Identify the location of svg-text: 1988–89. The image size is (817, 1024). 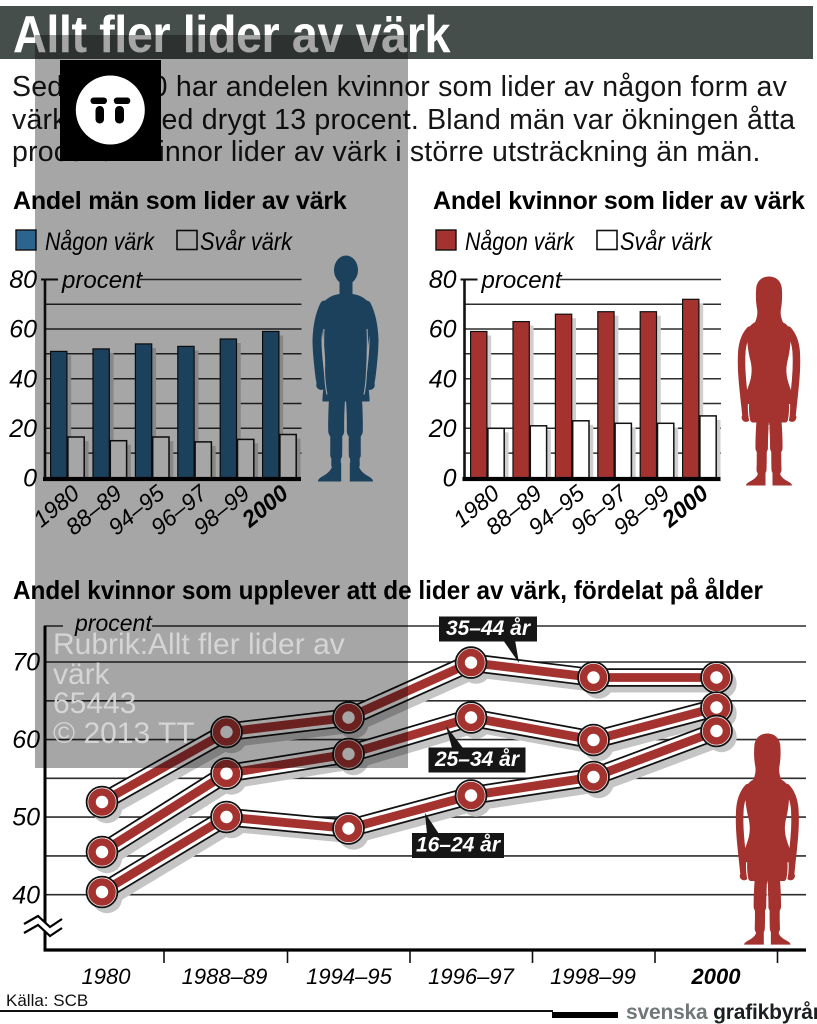
(225, 976).